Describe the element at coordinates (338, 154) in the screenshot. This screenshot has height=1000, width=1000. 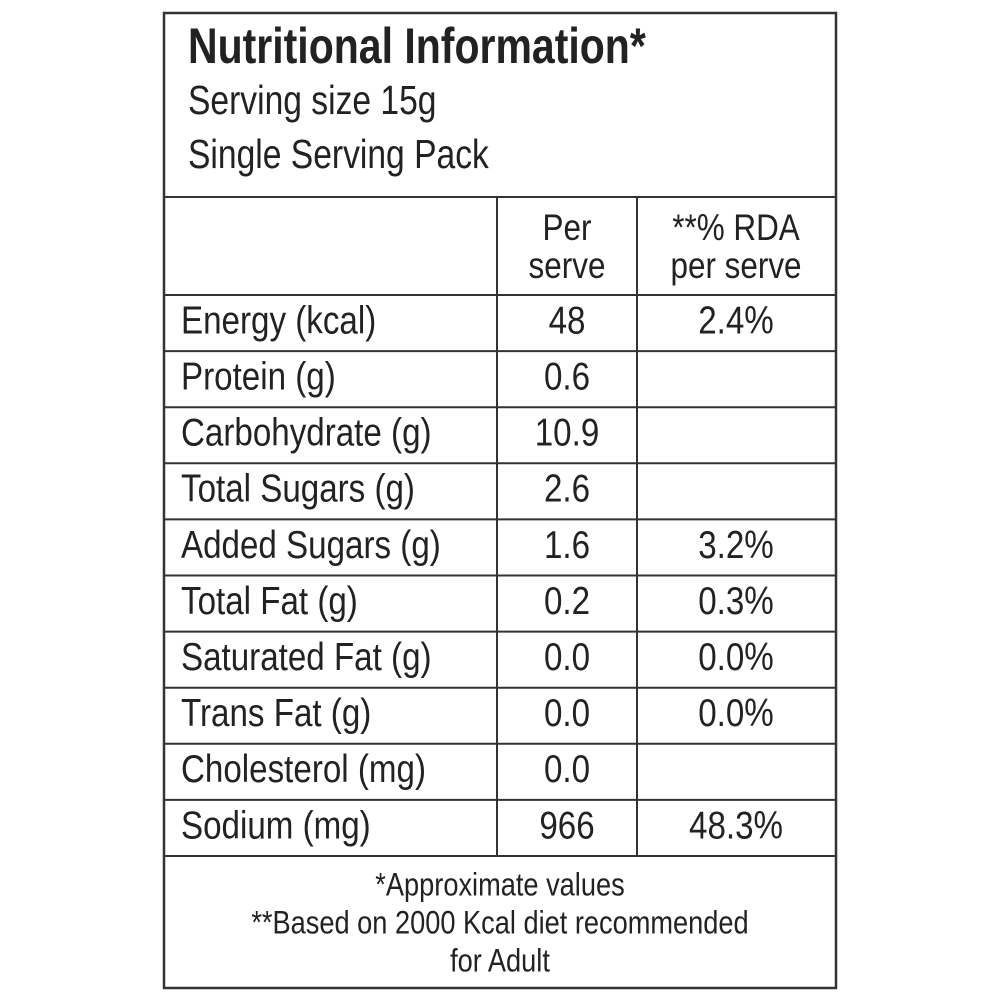
I see `subtitle: Single Serving Pack` at that location.